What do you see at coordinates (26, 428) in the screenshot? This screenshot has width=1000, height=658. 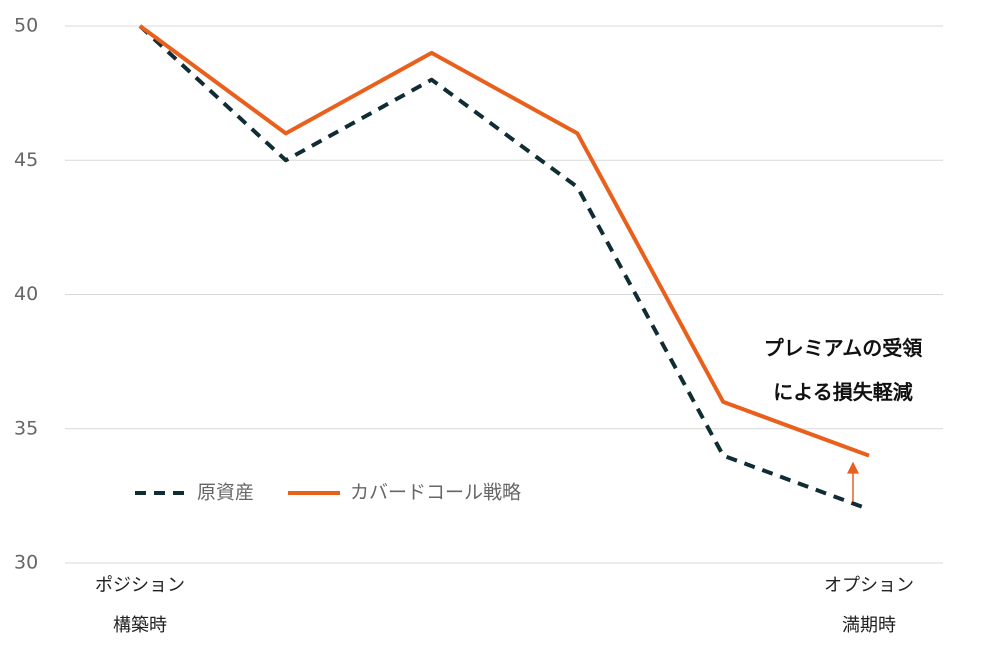 I see `y-tick-label: 35` at bounding box center [26, 428].